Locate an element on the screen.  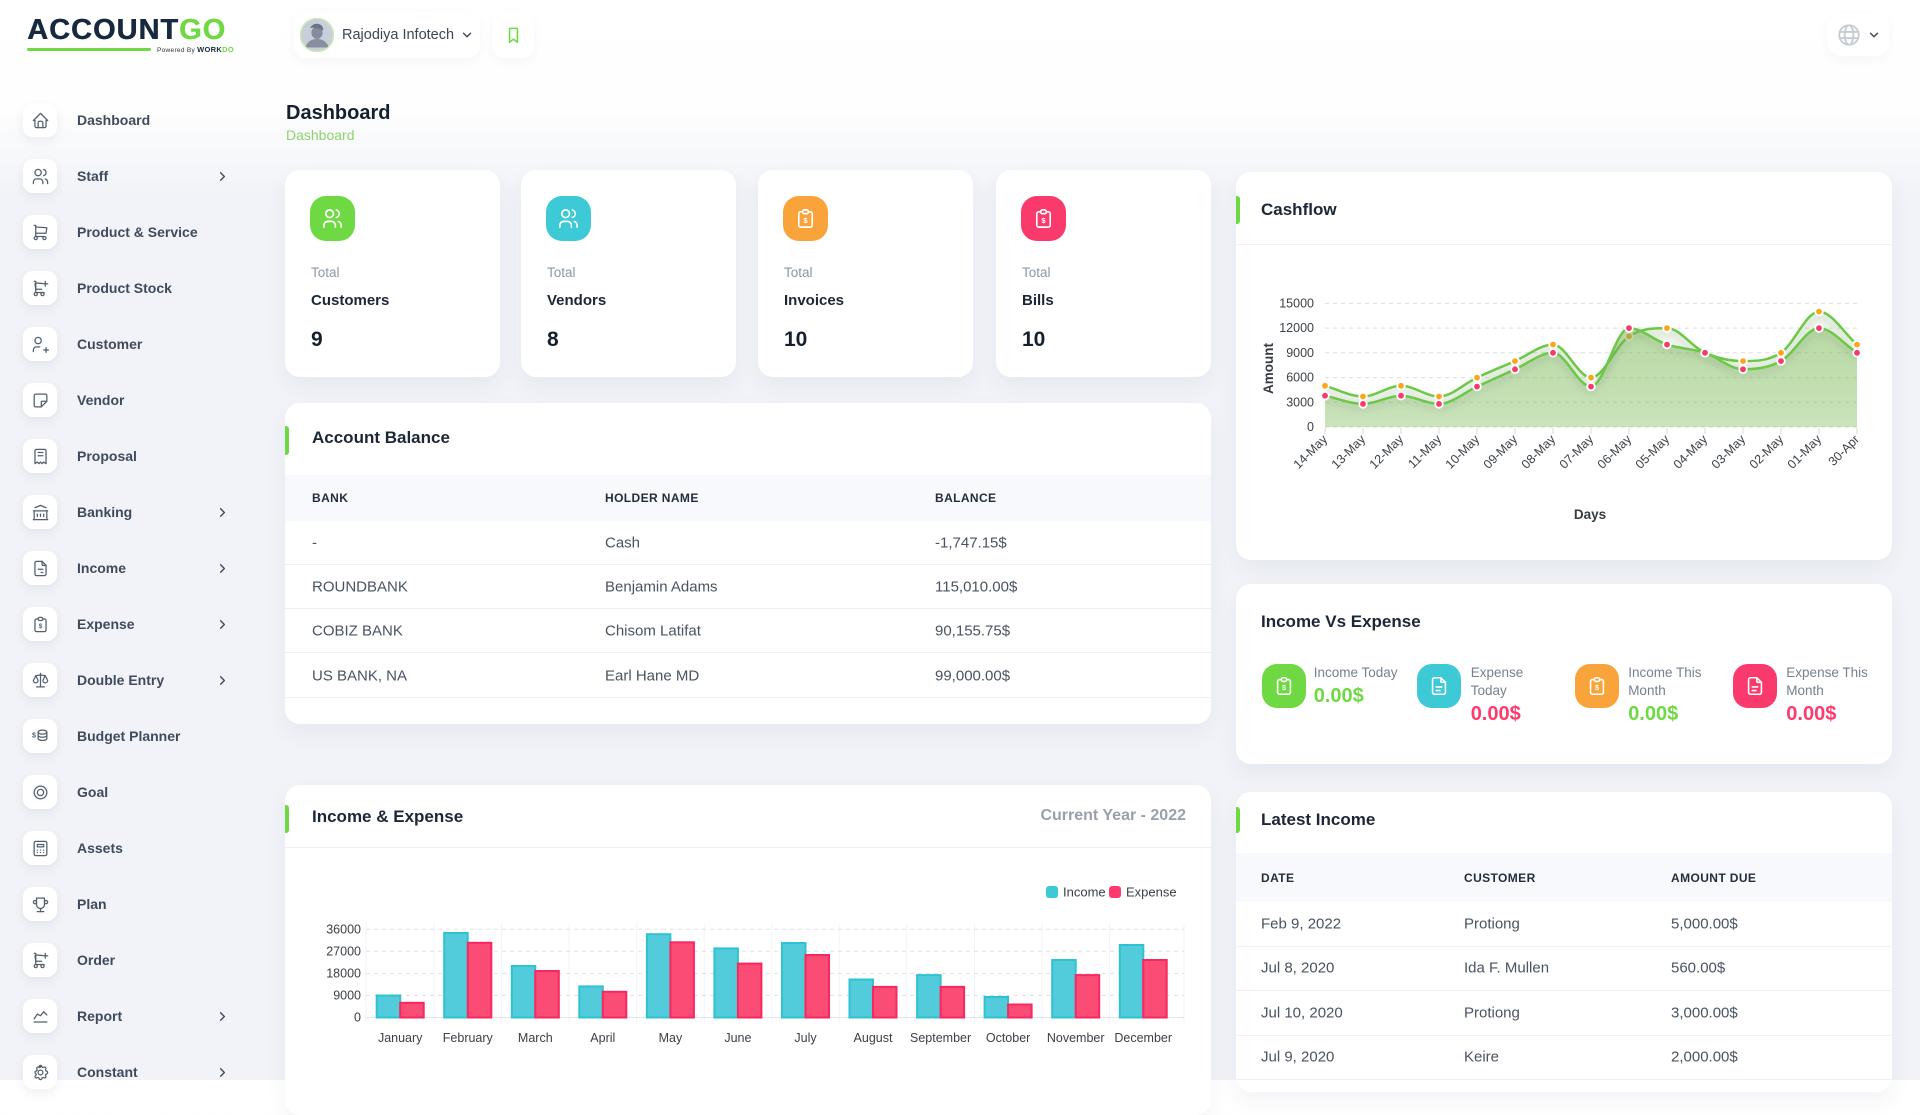
svg-text: 12-May is located at coordinates (1387, 452).